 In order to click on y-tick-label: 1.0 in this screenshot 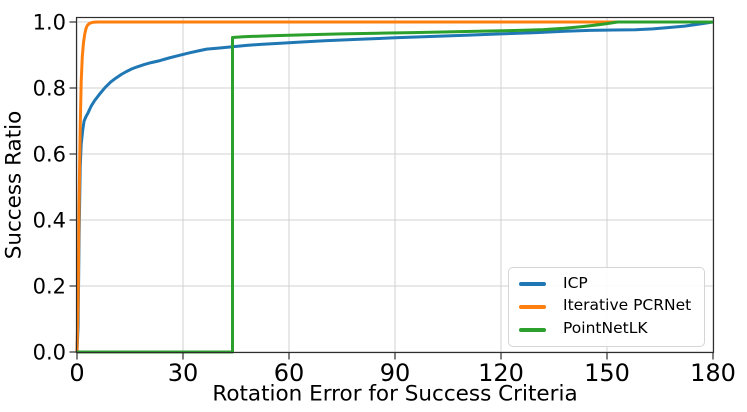, I will do `click(49, 23)`.